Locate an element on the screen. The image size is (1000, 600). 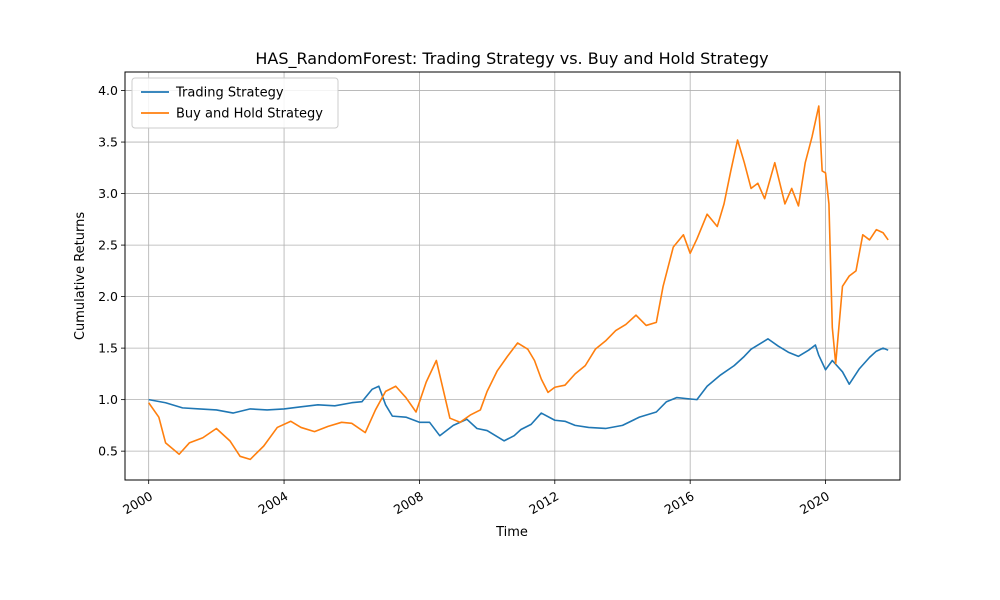
legend-box is located at coordinates (235, 103).